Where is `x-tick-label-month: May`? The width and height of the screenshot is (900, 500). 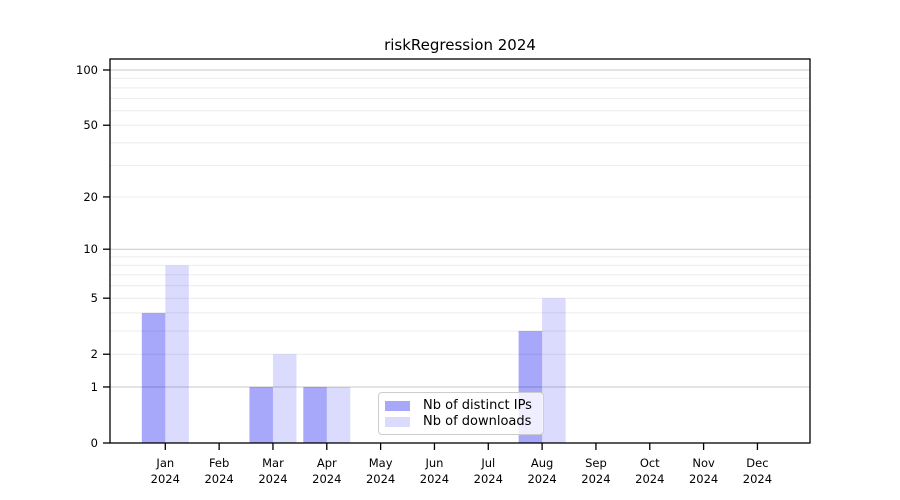
x-tick-label-month: May is located at coordinates (381, 463).